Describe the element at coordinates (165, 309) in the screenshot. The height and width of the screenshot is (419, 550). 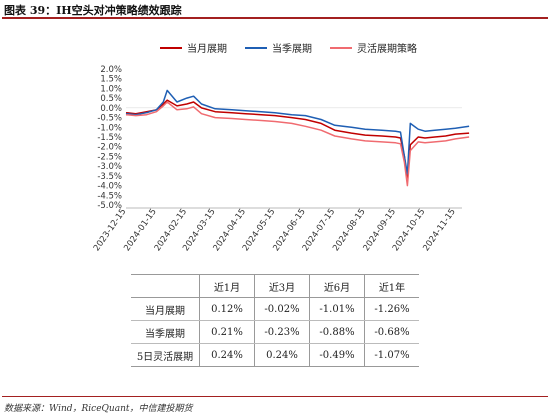
I see `row-label: 当月展期` at that location.